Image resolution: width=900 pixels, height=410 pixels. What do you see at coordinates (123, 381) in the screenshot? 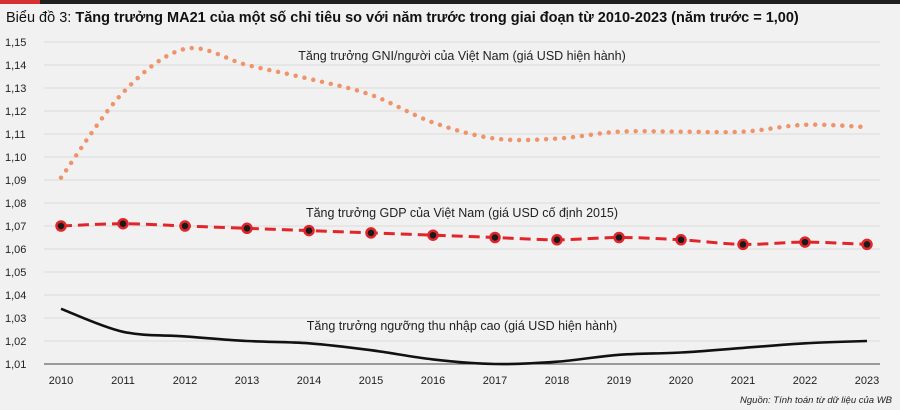
I see `x-tick-label: 2011` at bounding box center [123, 381].